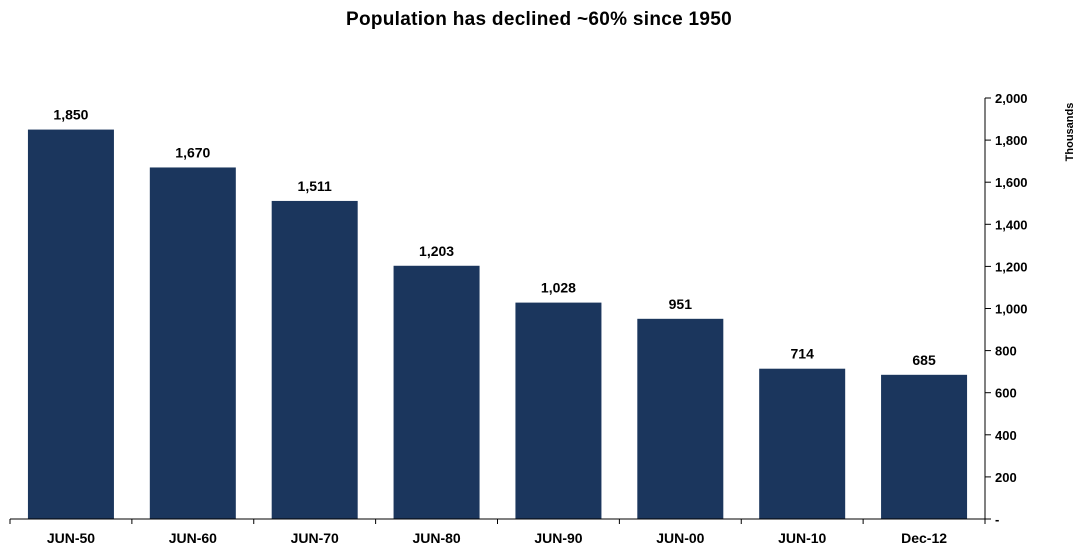 This screenshot has width=1078, height=547. Describe the element at coordinates (192, 152) in the screenshot. I see `data-label: 1,670` at that location.